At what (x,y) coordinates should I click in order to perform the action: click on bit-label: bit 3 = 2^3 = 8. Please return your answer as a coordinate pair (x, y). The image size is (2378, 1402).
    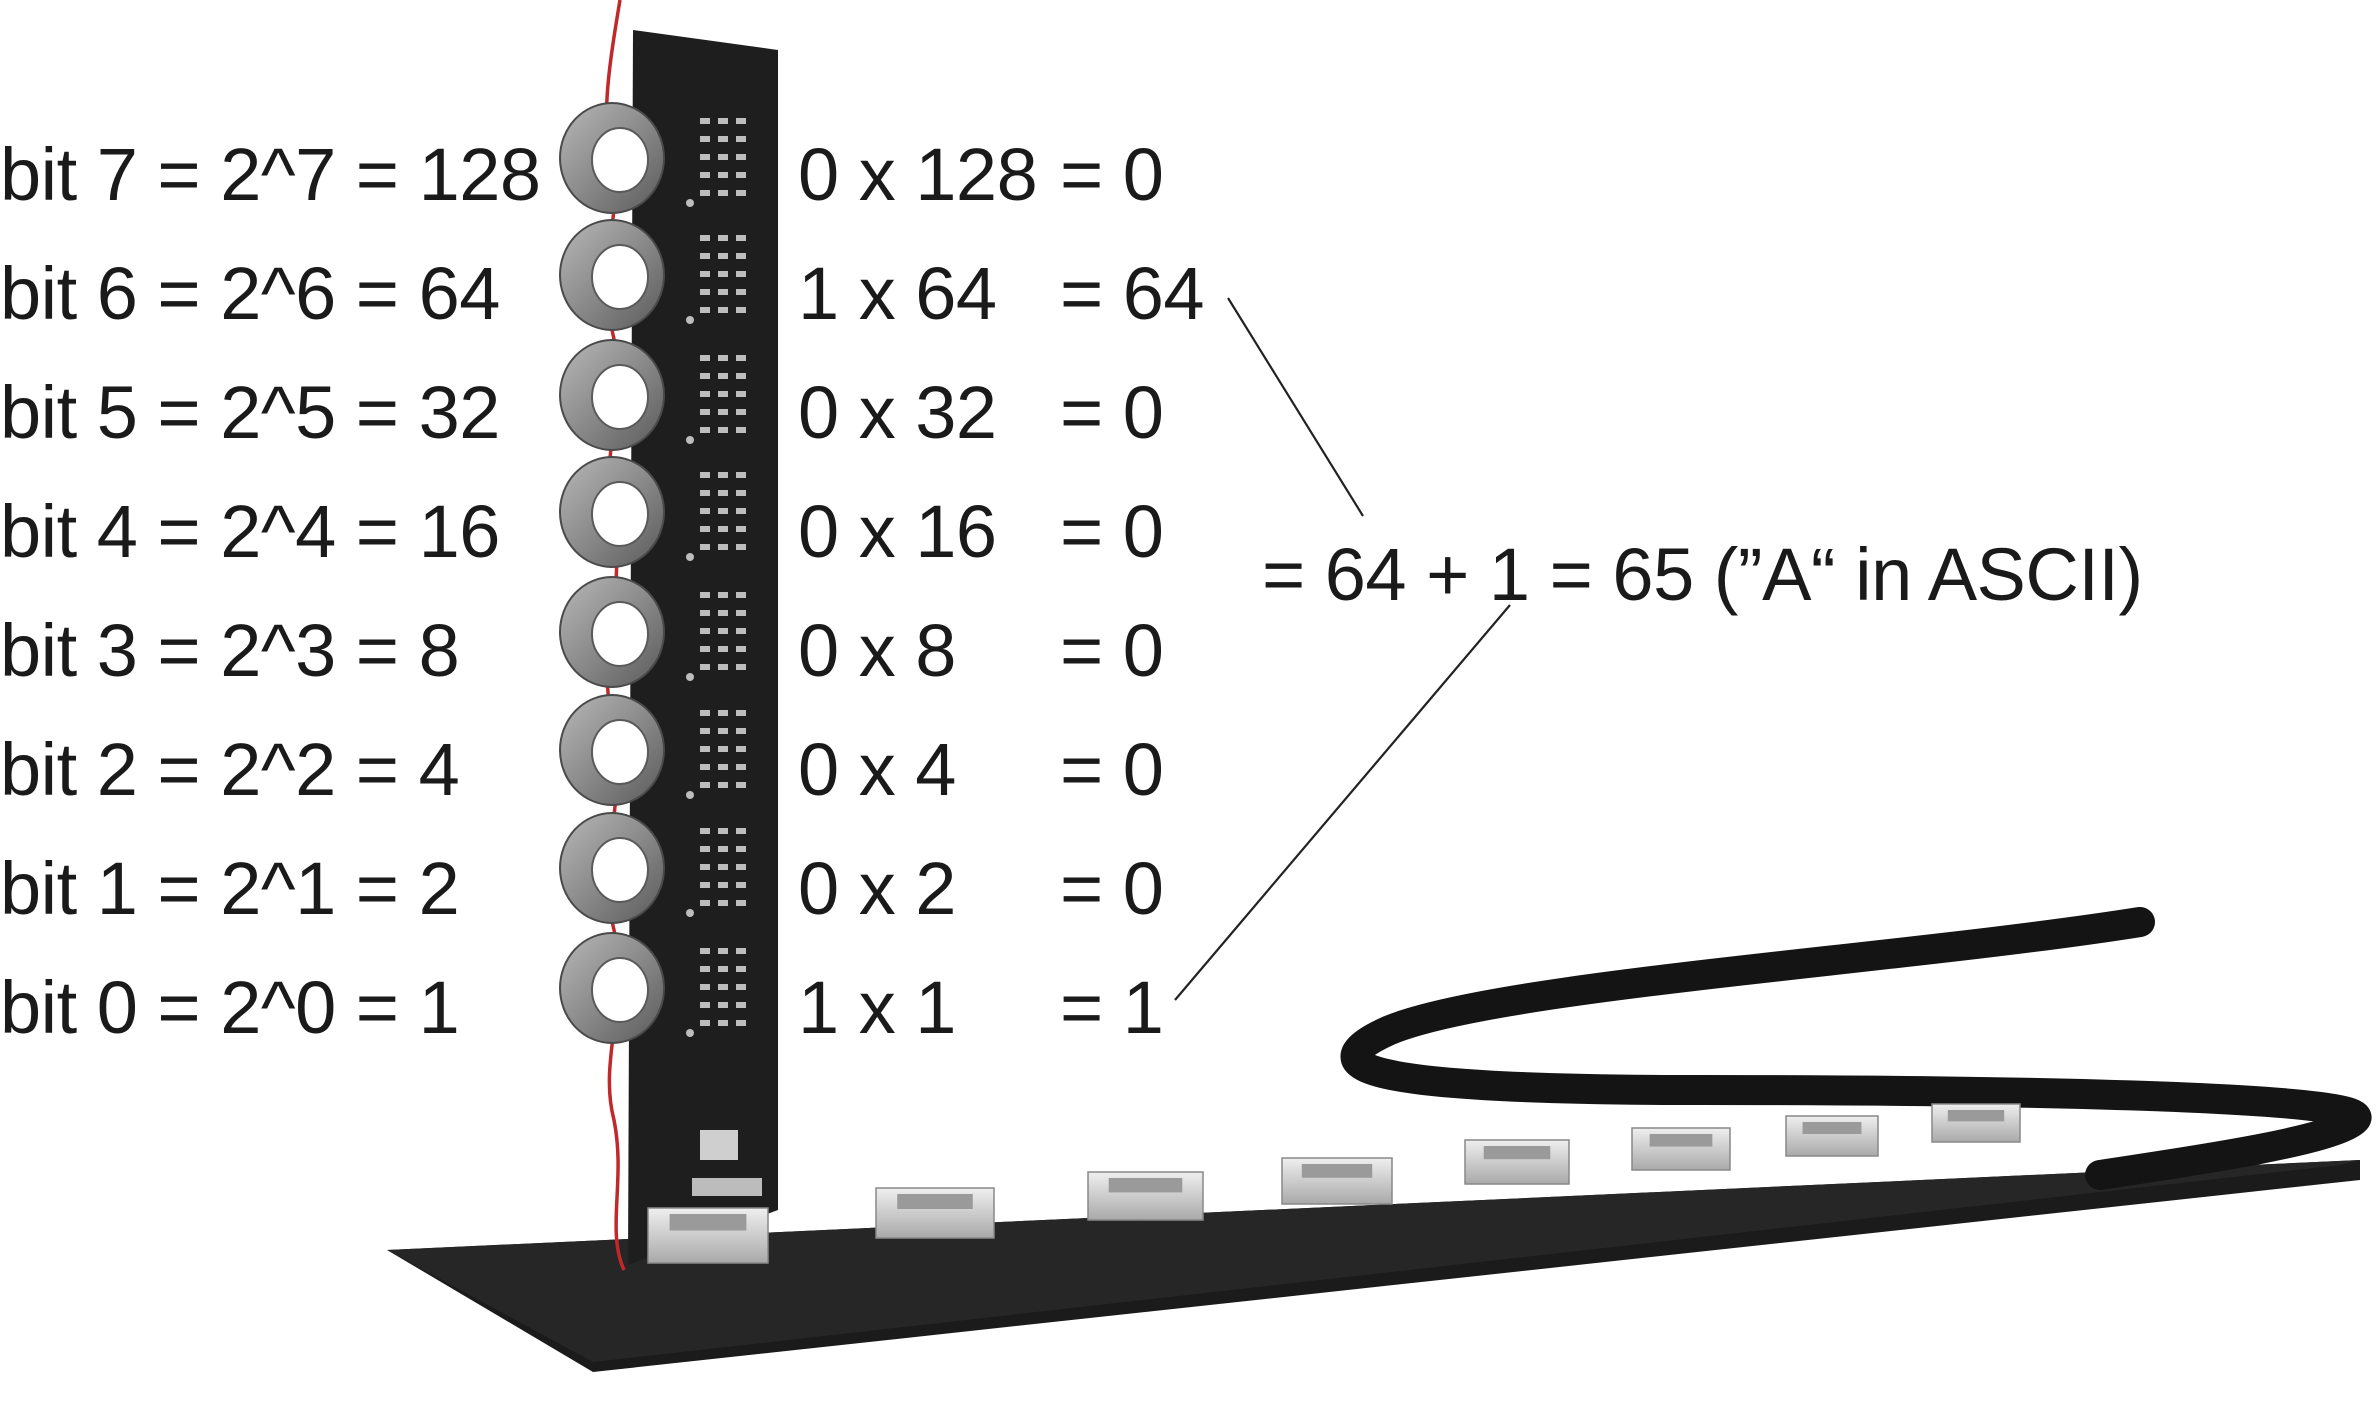
    Looking at the image, I should click on (230, 650).